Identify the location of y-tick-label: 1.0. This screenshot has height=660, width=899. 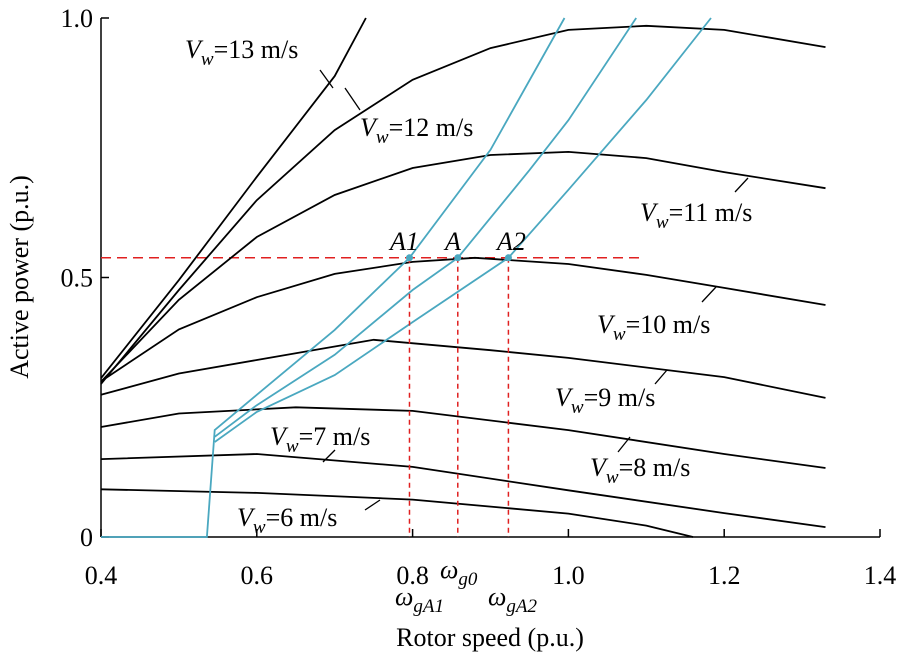
(77, 18).